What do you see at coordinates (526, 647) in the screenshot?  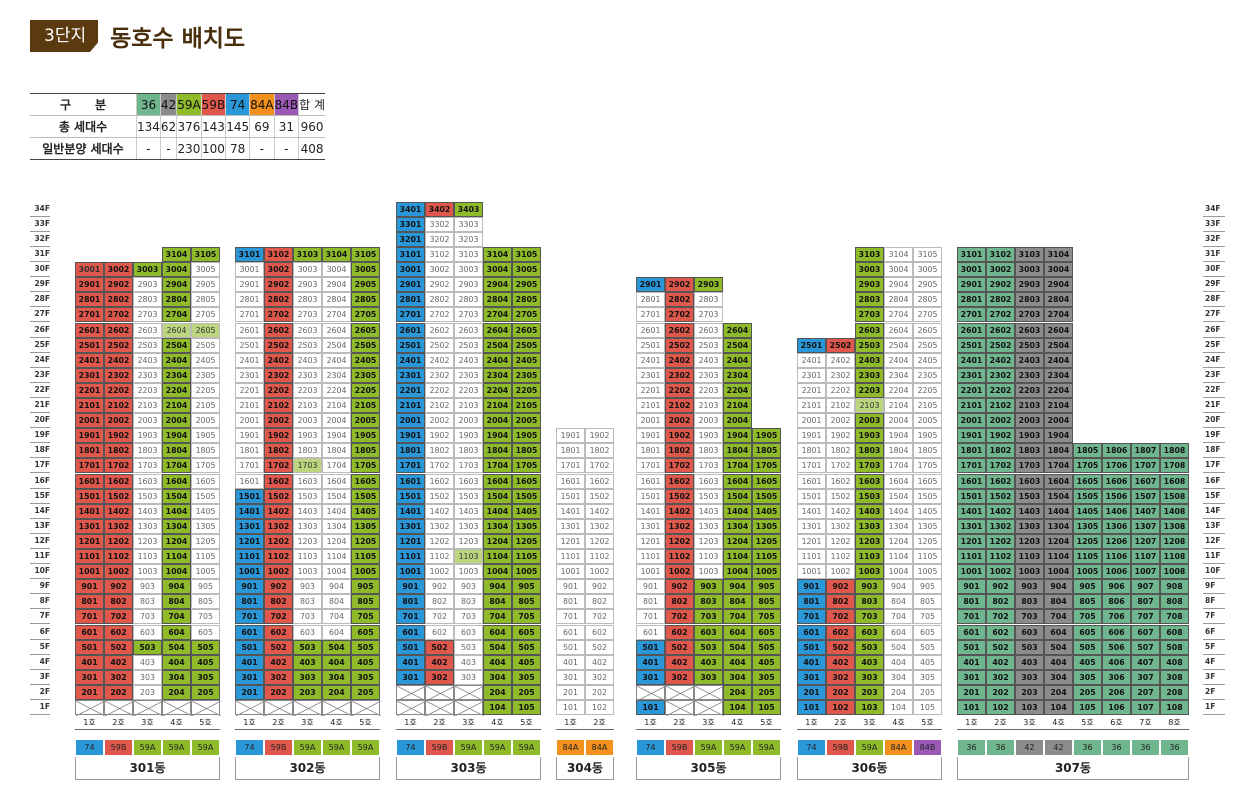 I see `unit-cell: 505` at bounding box center [526, 647].